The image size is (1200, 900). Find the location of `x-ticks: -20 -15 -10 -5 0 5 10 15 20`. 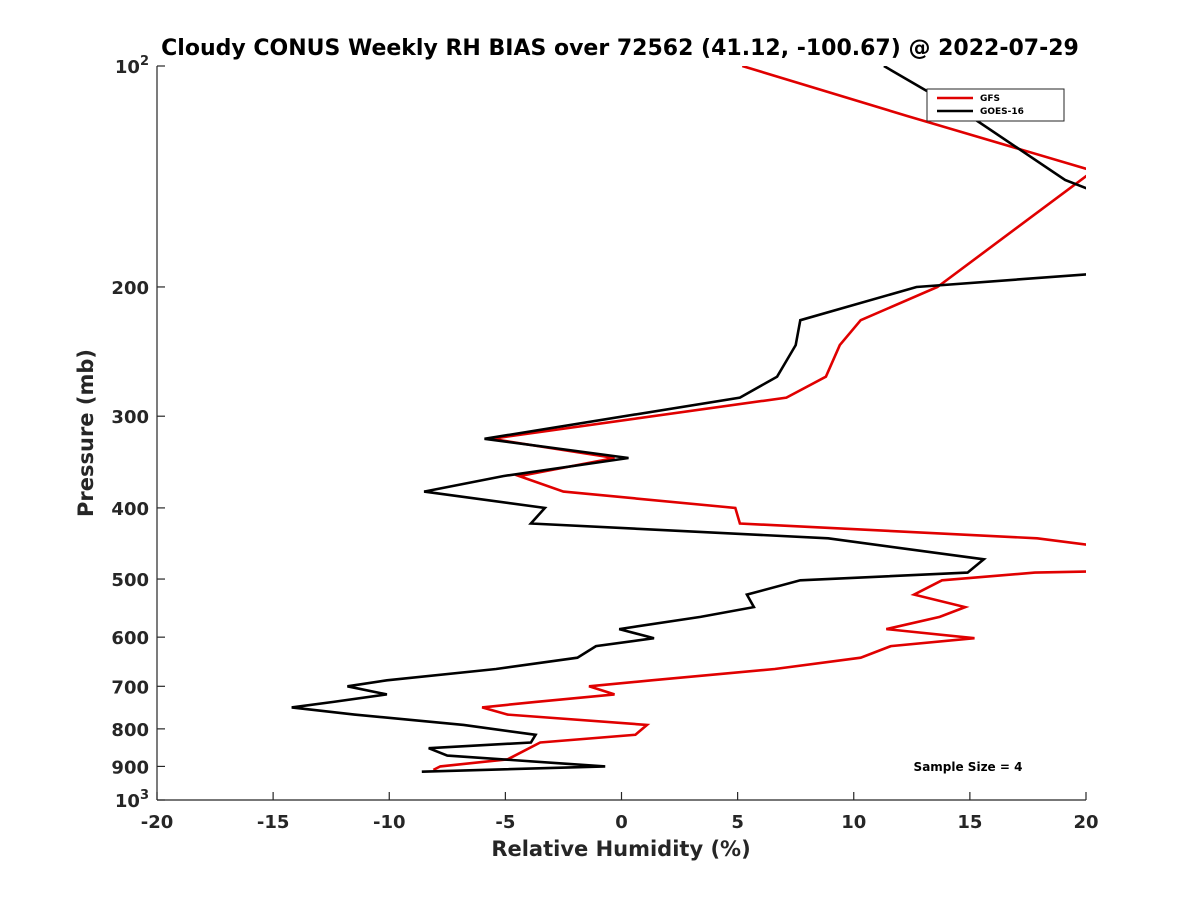

x-ticks: -20 -15 -10 -5 0 5 10 15 20 is located at coordinates (620, 812).